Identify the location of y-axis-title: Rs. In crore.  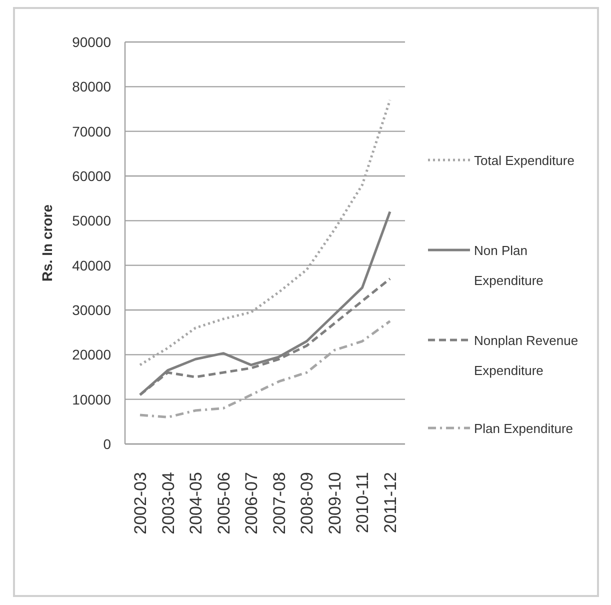
(47, 243).